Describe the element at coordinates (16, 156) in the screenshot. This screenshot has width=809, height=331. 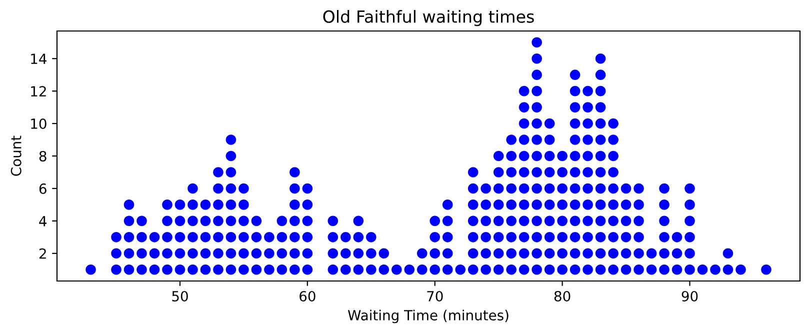
I see `y-axis-title: Count` at that location.